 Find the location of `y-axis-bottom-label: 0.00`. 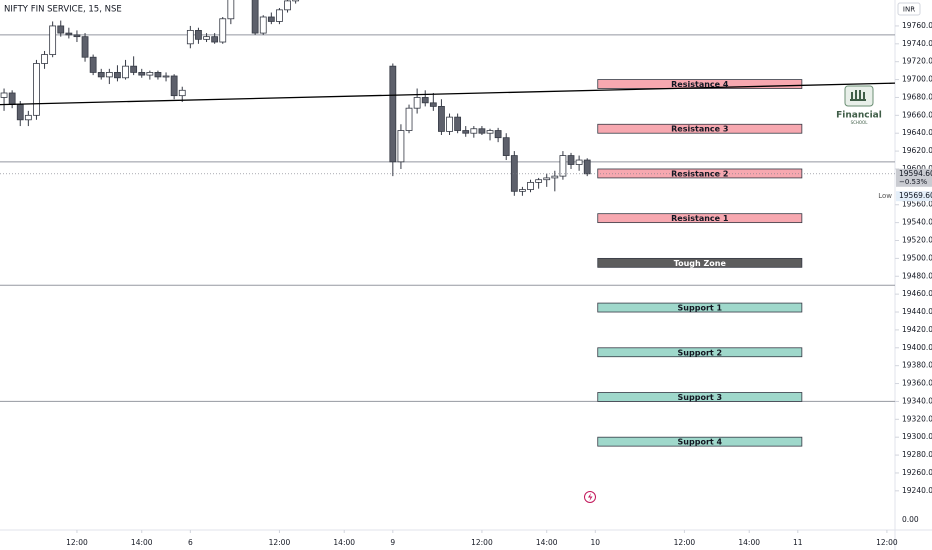

y-axis-bottom-label: 0.00 is located at coordinates (910, 519).